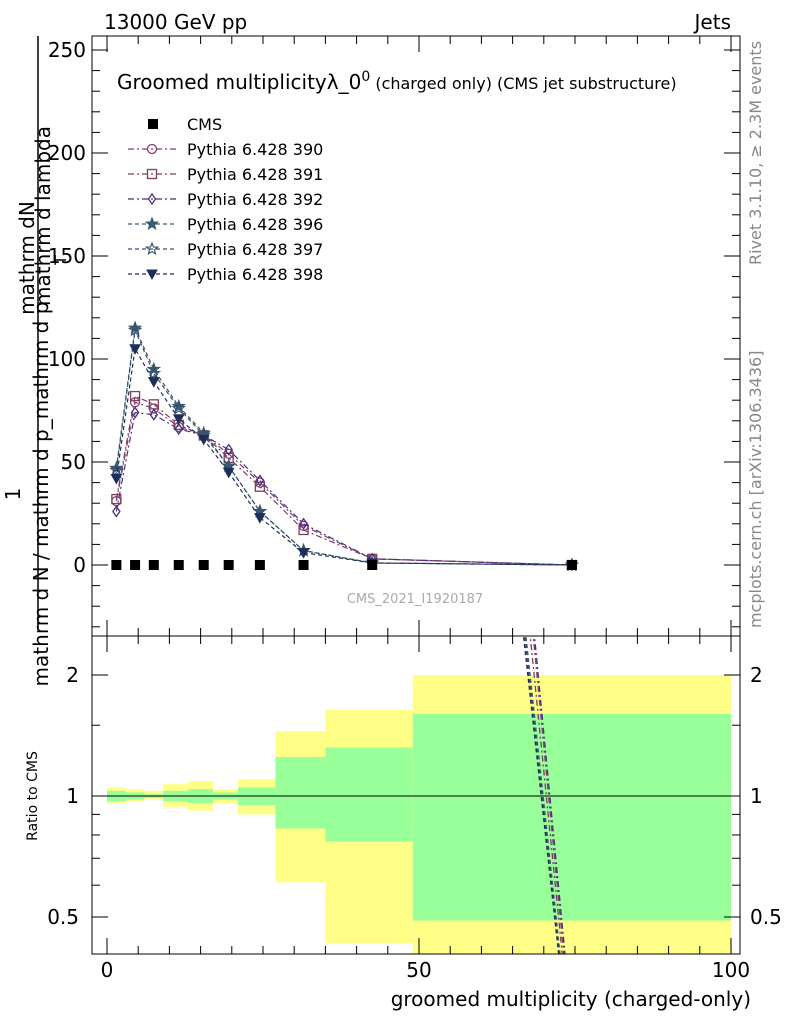 The height and width of the screenshot is (1024, 786). I want to click on legend-label-cms: CMS, so click(204, 124).